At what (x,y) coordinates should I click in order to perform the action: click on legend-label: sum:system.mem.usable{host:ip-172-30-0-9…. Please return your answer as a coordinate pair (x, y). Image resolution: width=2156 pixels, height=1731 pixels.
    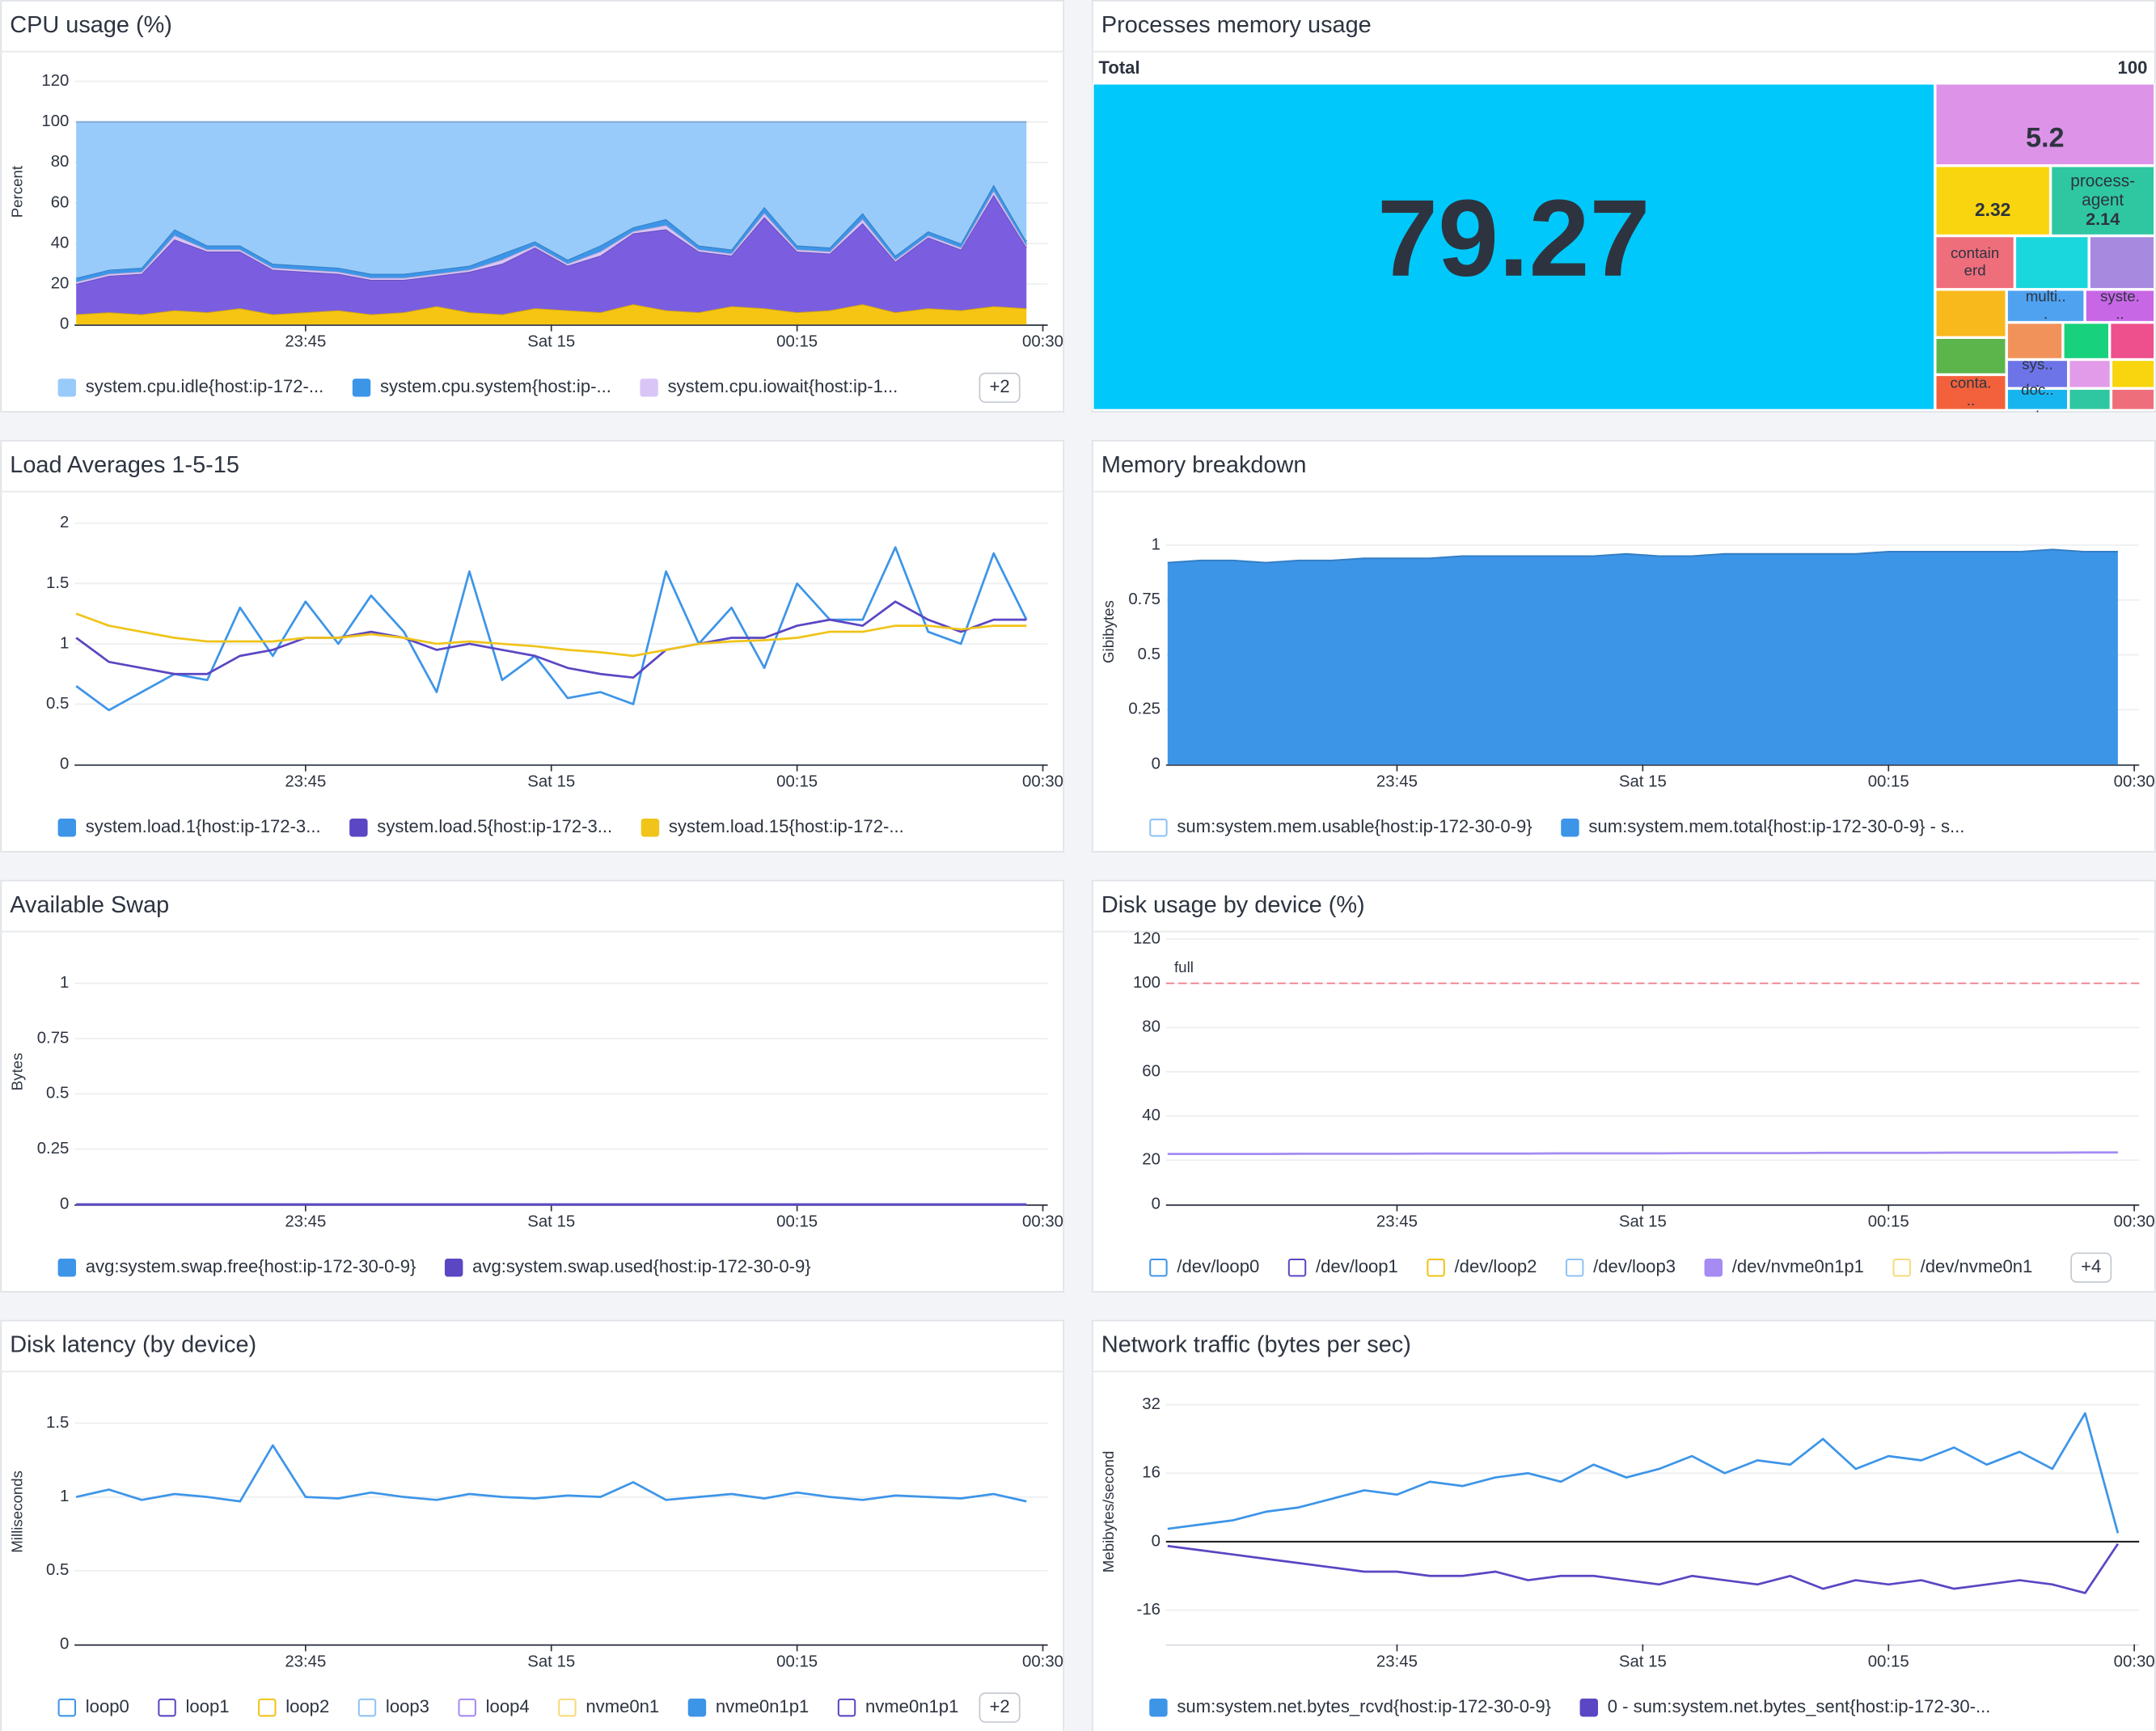
    Looking at the image, I should click on (1355, 826).